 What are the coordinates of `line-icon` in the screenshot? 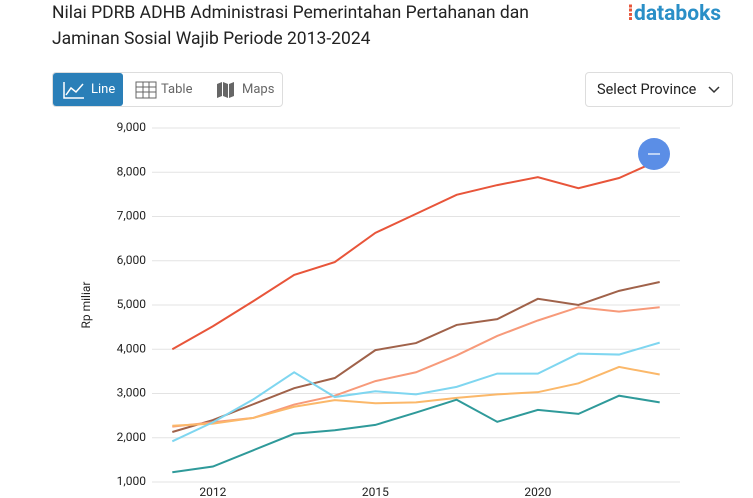 It's located at (73, 90).